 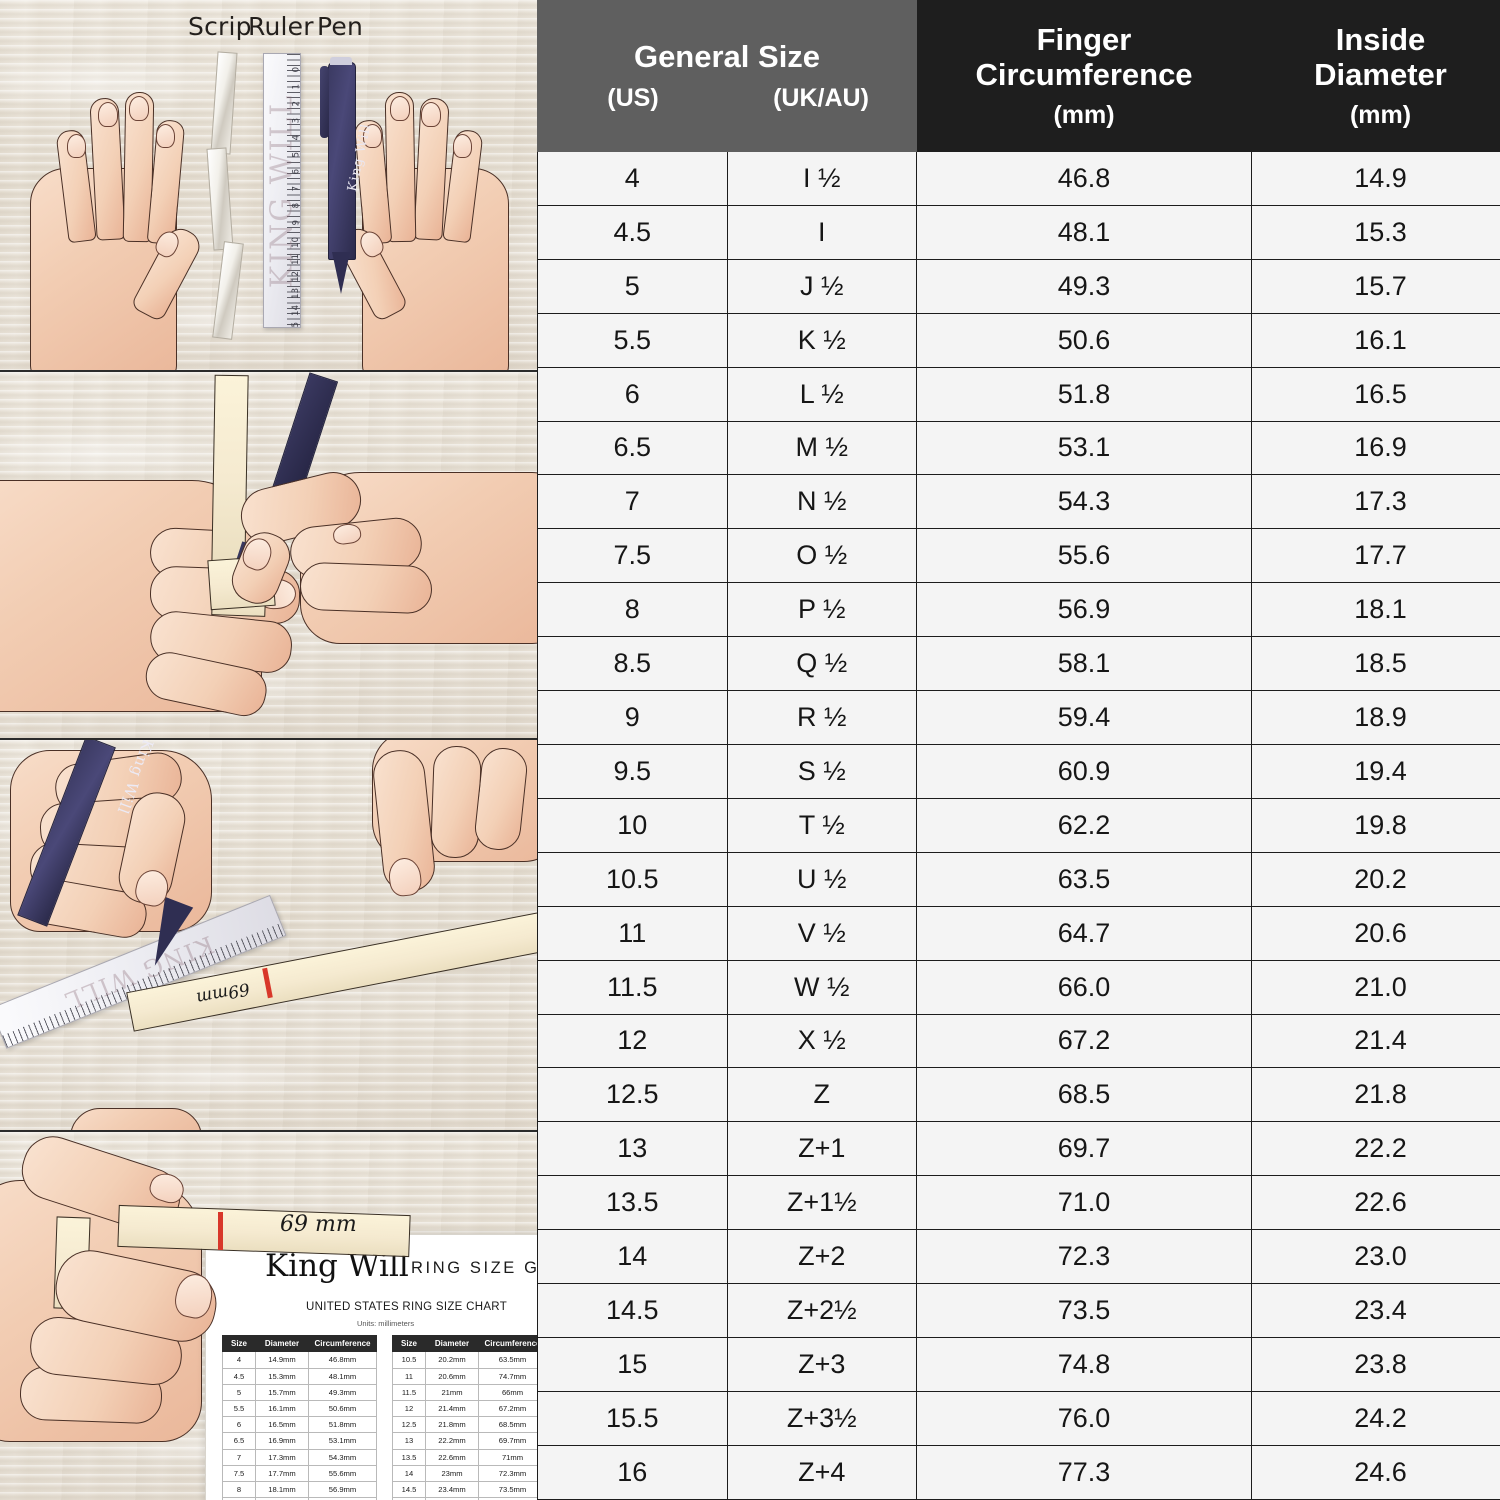 What do you see at coordinates (632, 286) in the screenshot?
I see `cell-us-size: 5` at bounding box center [632, 286].